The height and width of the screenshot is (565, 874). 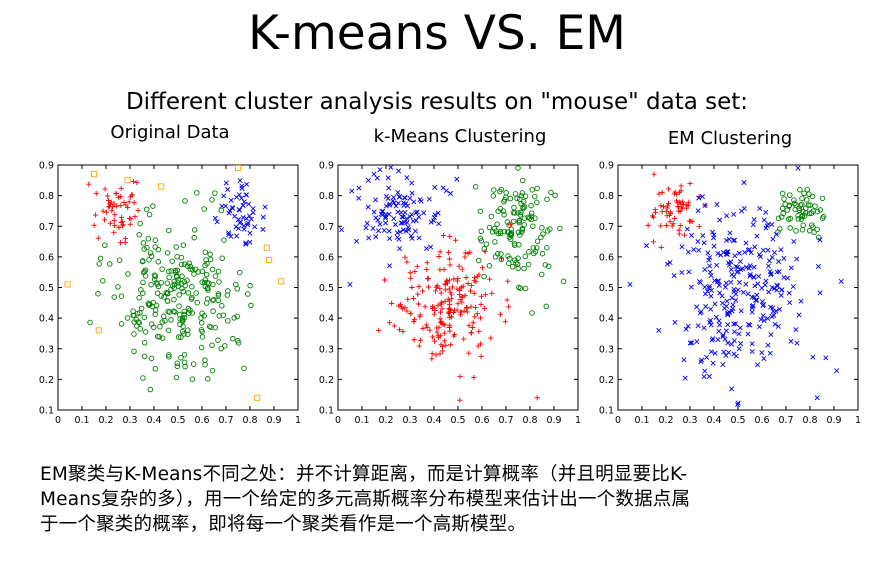 I want to click on plot-title-em: EM Clustering, so click(x=730, y=138).